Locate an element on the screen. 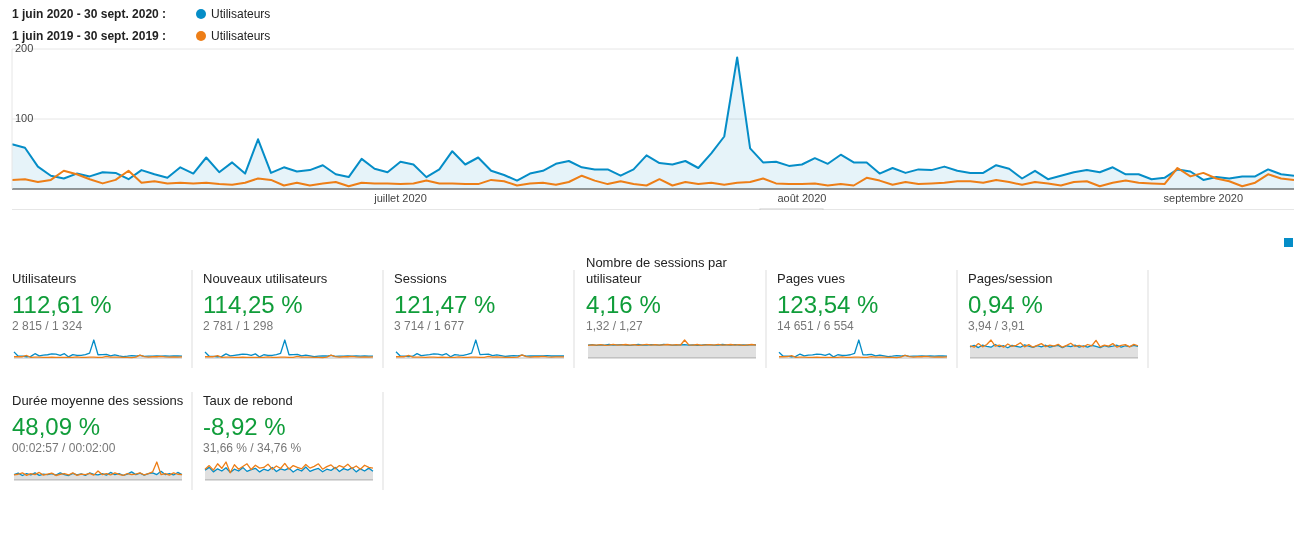  chart-title: Taux de rebond is located at coordinates (248, 400).